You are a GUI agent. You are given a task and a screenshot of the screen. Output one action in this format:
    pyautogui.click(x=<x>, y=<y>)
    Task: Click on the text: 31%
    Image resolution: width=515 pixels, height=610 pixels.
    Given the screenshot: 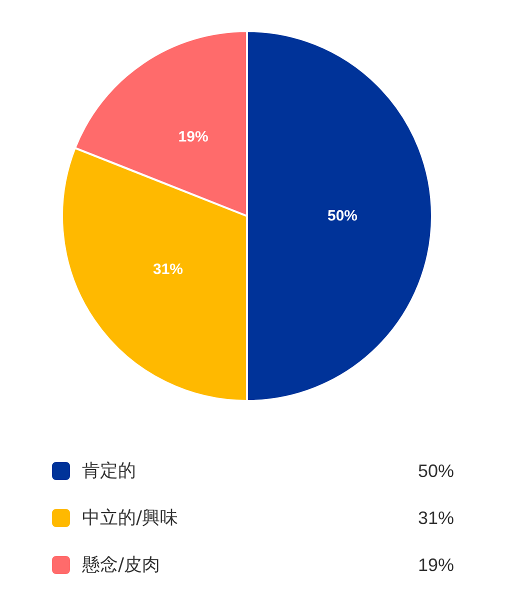 What is the action you would take?
    pyautogui.click(x=436, y=518)
    